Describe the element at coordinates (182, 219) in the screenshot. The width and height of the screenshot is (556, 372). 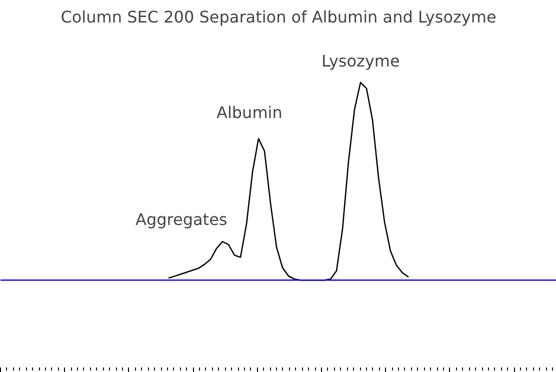
I see `annotation: Aggregates` at that location.